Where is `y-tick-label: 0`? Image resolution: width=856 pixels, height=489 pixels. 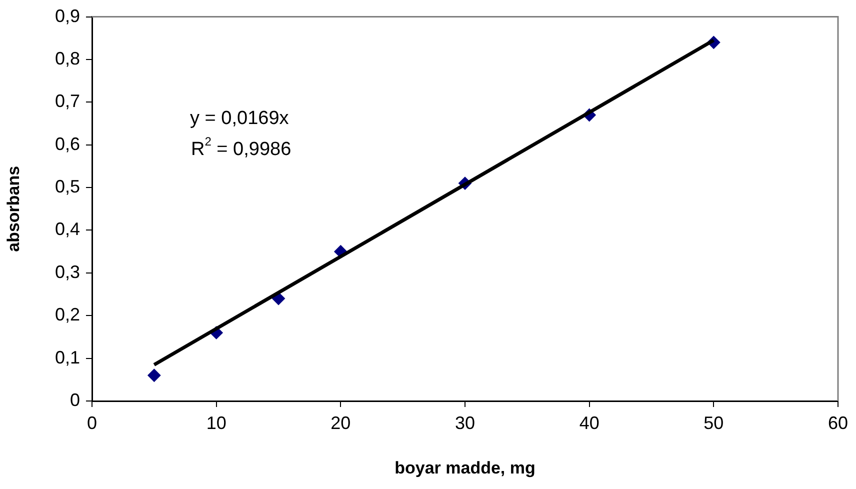
y-tick-label: 0 is located at coordinates (75, 400).